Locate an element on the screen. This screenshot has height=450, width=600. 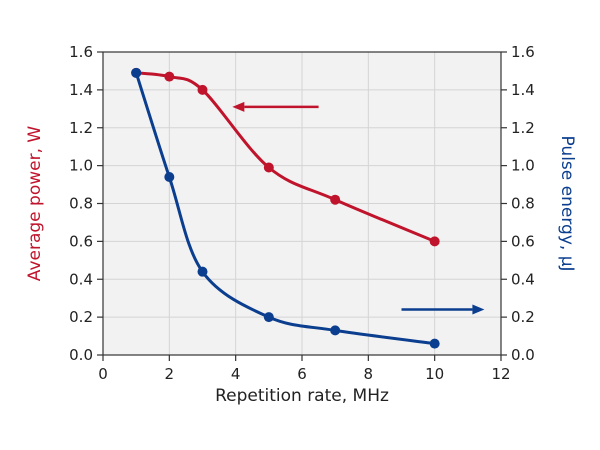
y-right-tick-label: 1.2 is located at coordinates (523, 128).